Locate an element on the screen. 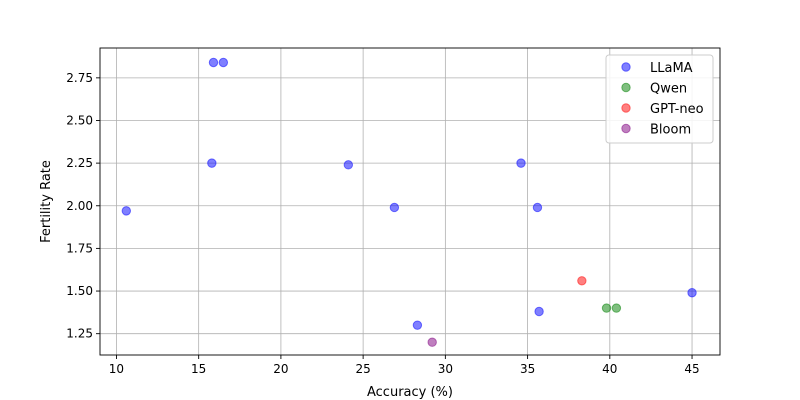  y-tick-label: 1.75 is located at coordinates (79, 248).